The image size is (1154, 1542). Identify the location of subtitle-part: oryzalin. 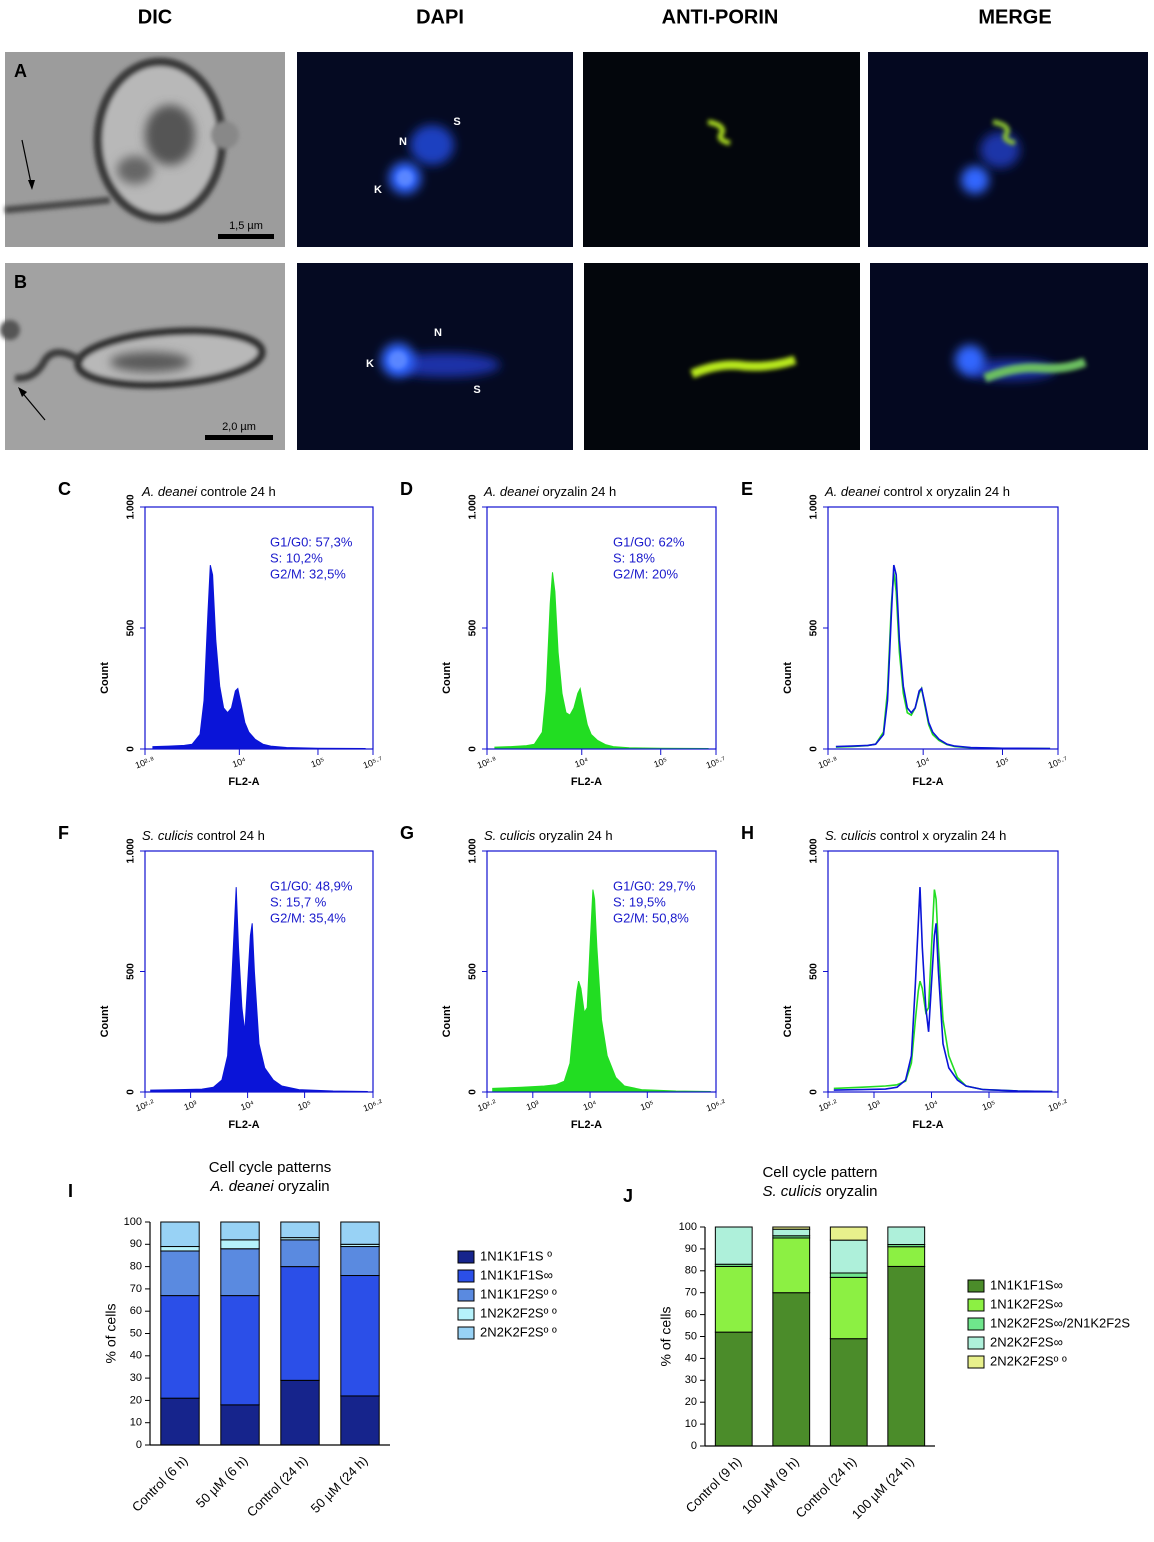
(850, 1191).